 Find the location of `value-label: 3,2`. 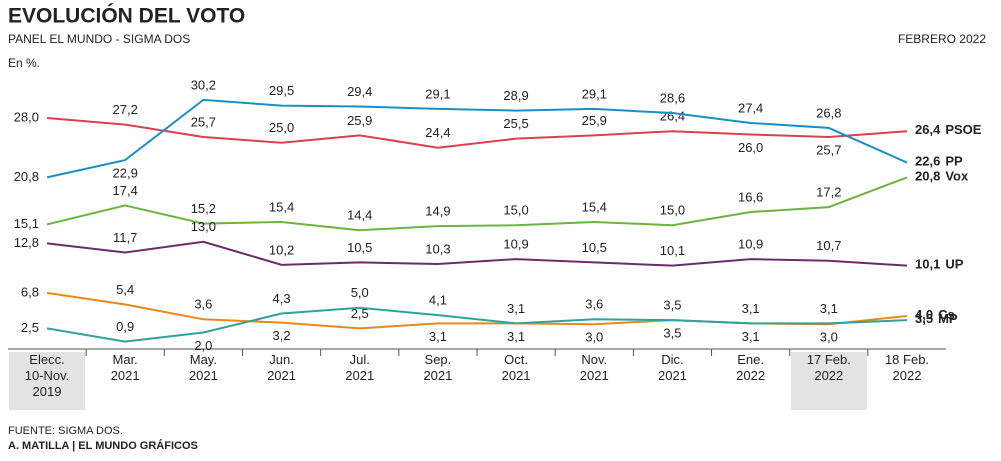

value-label: 3,2 is located at coordinates (282, 335).